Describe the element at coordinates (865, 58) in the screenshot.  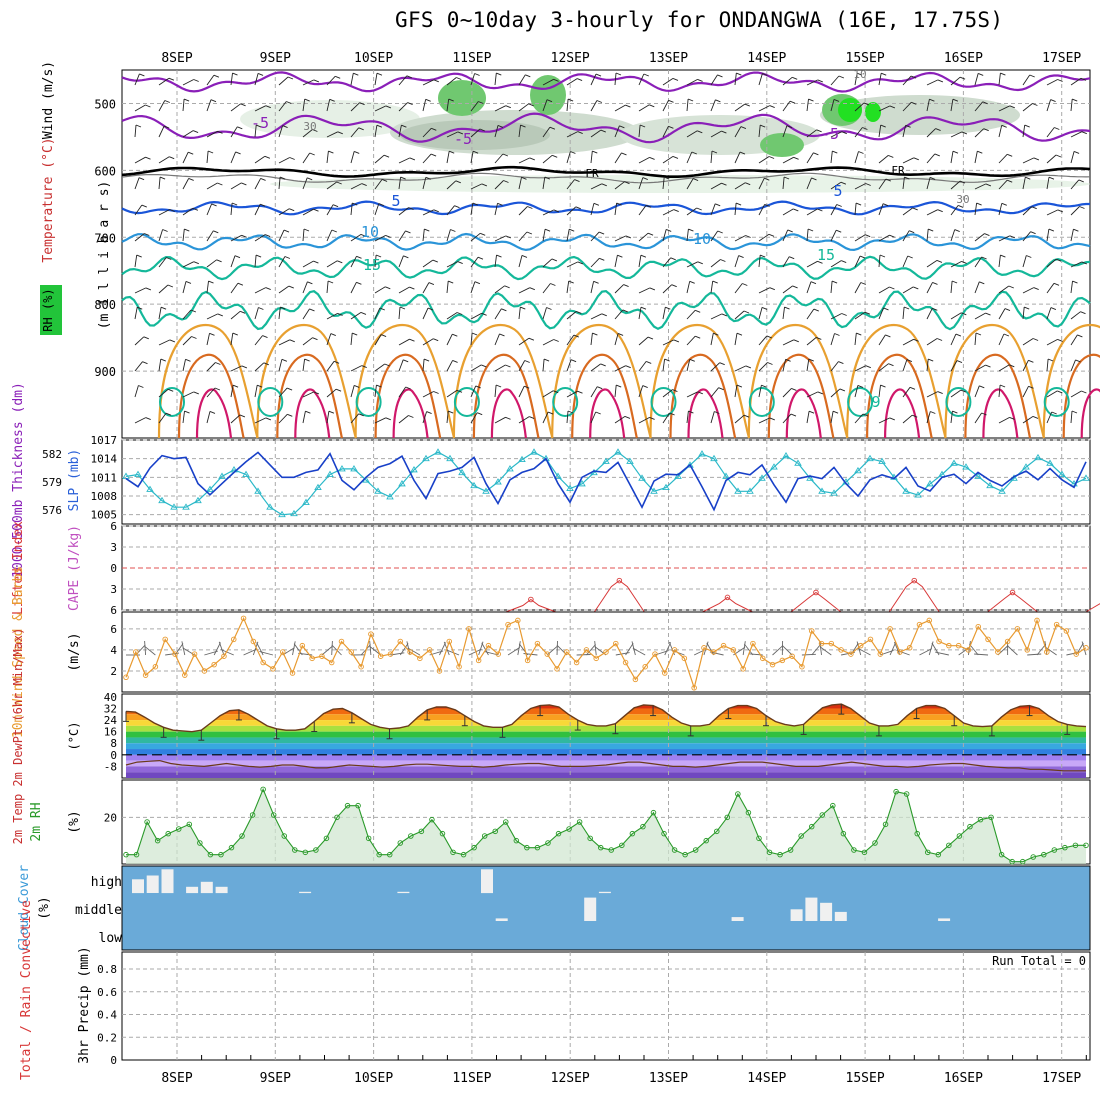
I see `date-label-top: 15SEP` at that location.